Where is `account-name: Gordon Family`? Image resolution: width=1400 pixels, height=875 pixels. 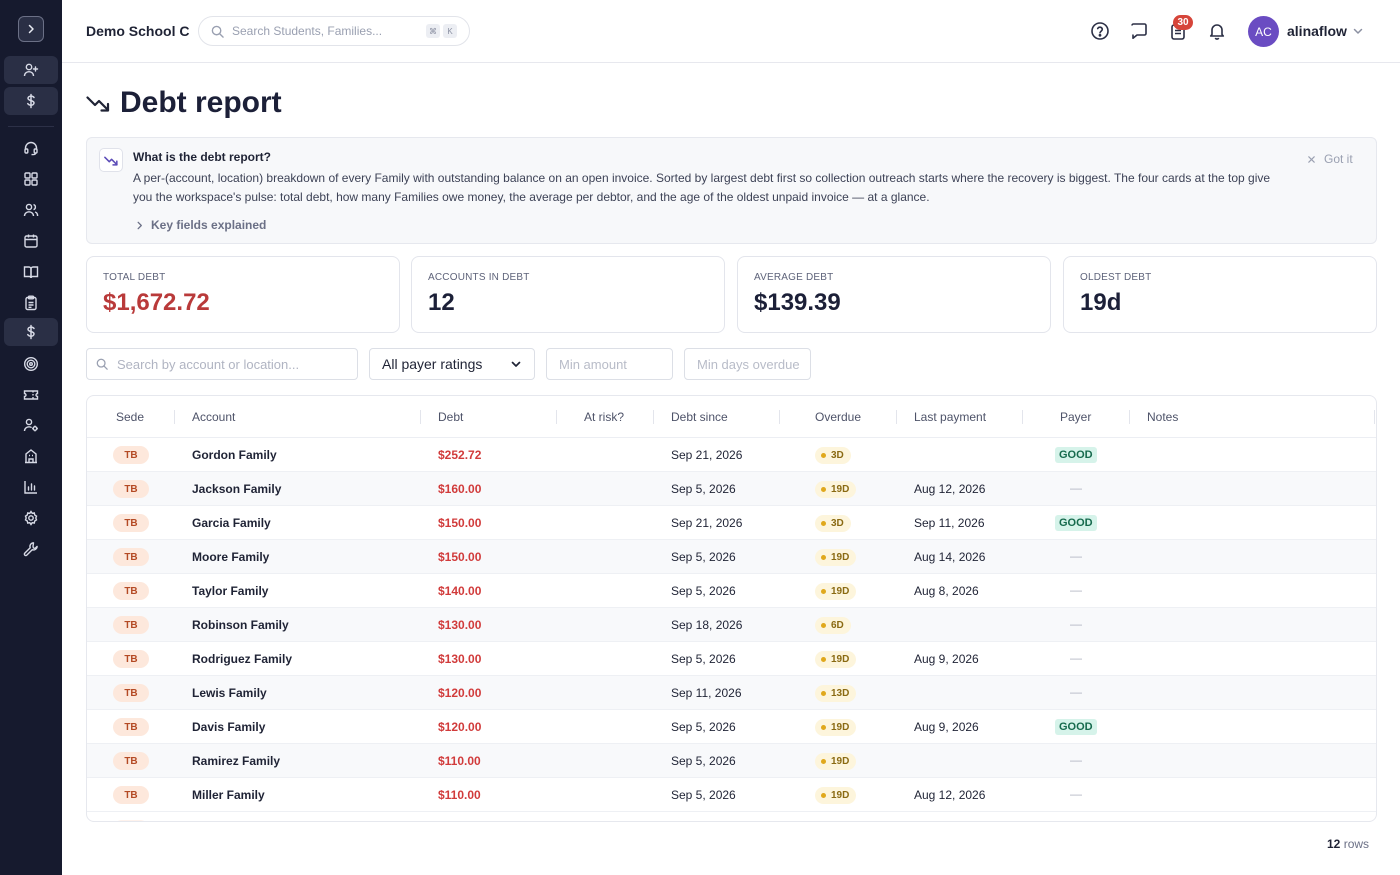 account-name: Gordon Family is located at coordinates (234, 455).